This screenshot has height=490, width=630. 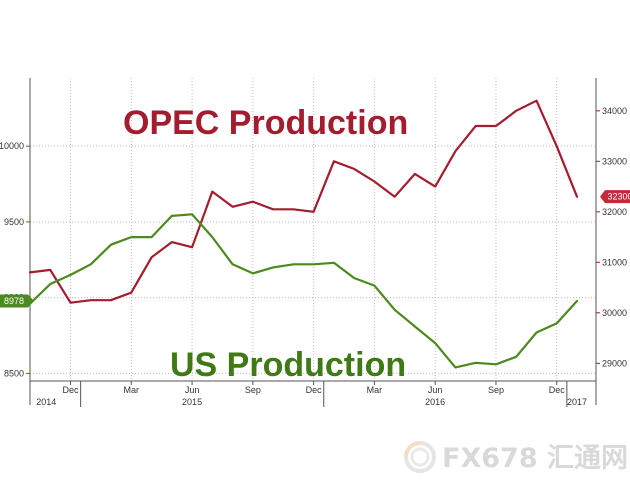 I want to click on right-axis-tick-label: 32000, so click(x=614, y=212).